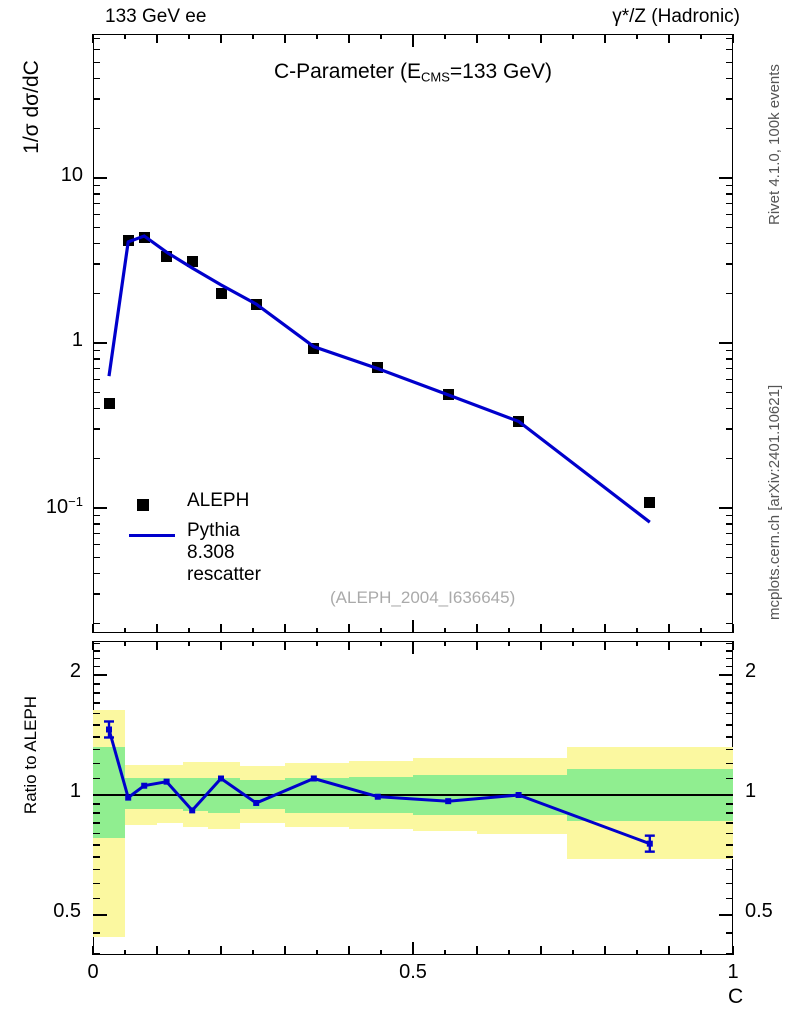  What do you see at coordinates (152, 535) in the screenshot?
I see `legend-marker-line-icon` at bounding box center [152, 535].